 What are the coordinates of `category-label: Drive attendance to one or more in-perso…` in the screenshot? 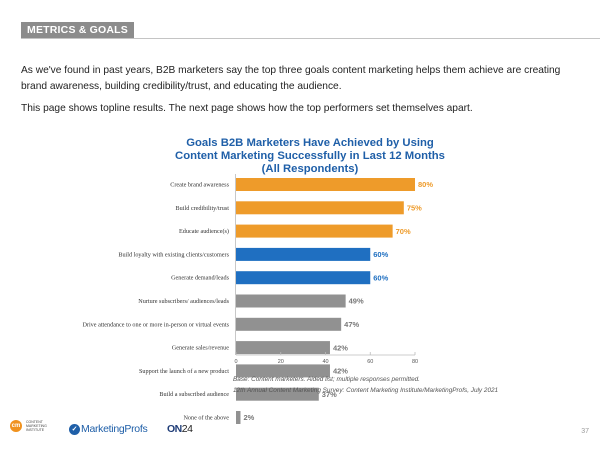 It's located at (155, 324).